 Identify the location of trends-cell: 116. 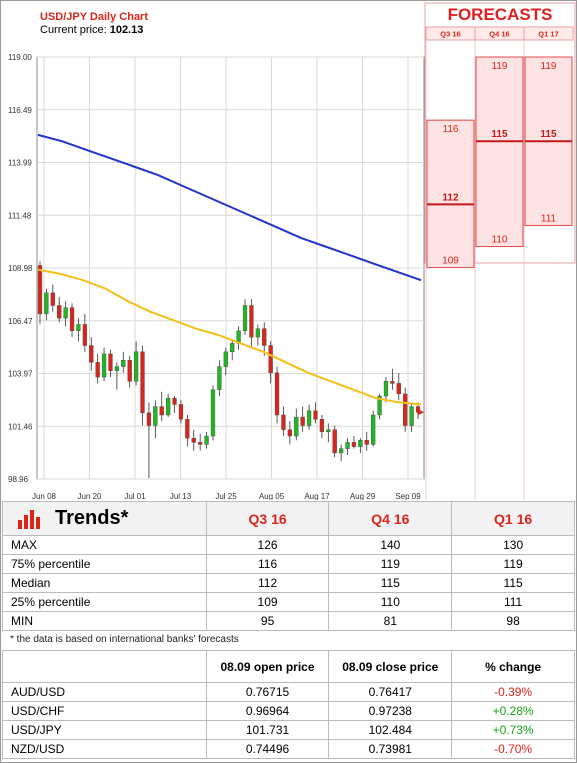
(267, 564).